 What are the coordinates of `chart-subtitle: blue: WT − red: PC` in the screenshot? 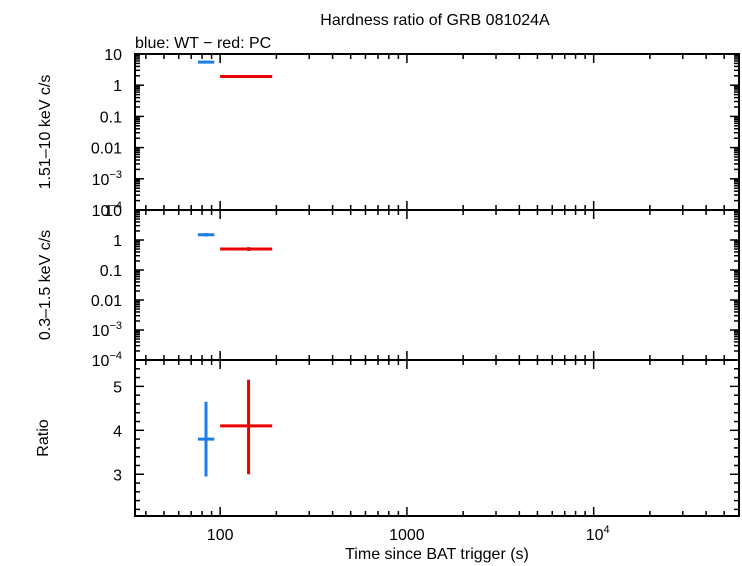 It's located at (203, 43).